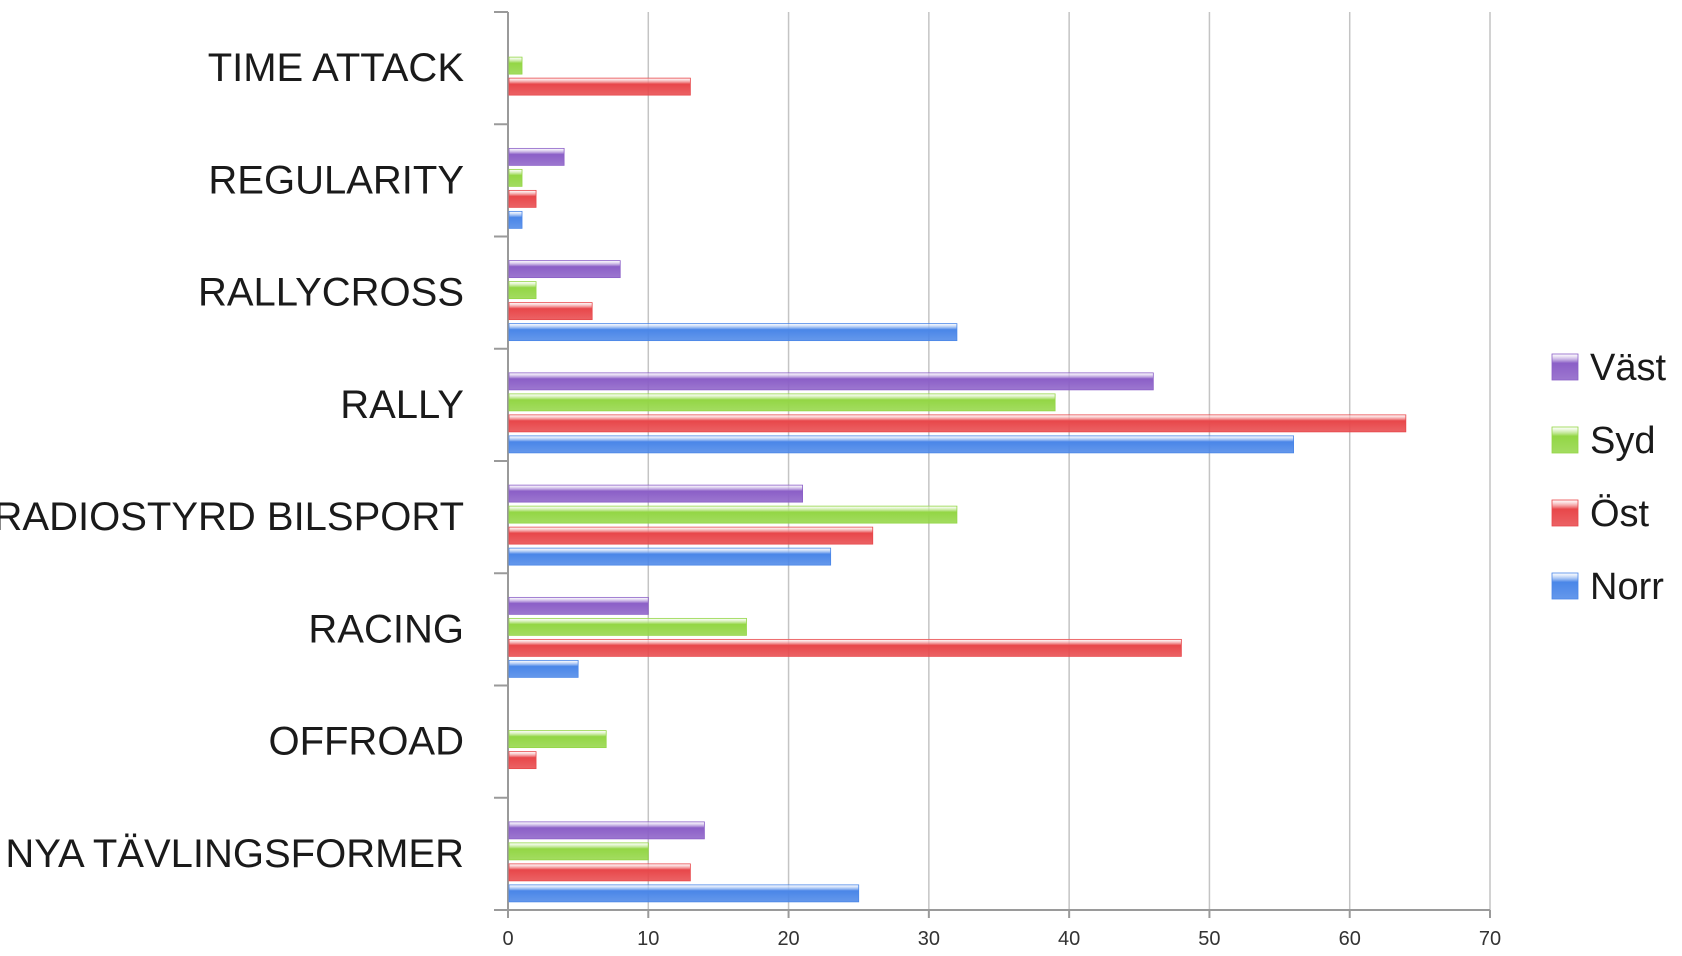 This screenshot has width=1682, height=956. Describe the element at coordinates (845, 647) in the screenshot. I see `bar-ost-racing` at that location.